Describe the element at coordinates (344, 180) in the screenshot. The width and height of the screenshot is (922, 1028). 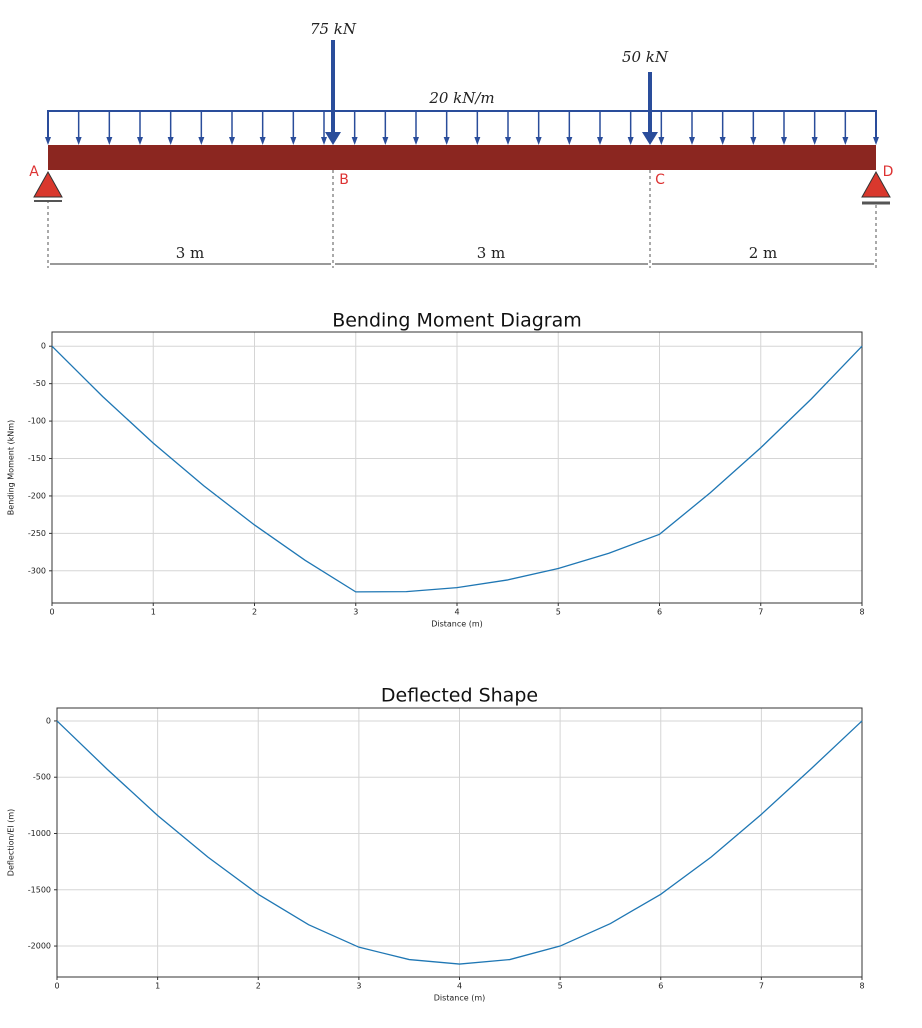
I see `point-label: B` at that location.